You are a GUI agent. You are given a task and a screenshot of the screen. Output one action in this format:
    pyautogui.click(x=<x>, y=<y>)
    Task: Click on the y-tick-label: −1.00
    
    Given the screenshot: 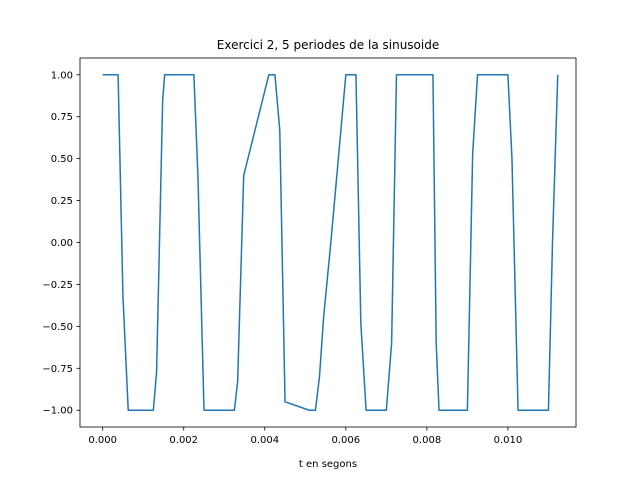 What is the action you would take?
    pyautogui.click(x=57, y=411)
    